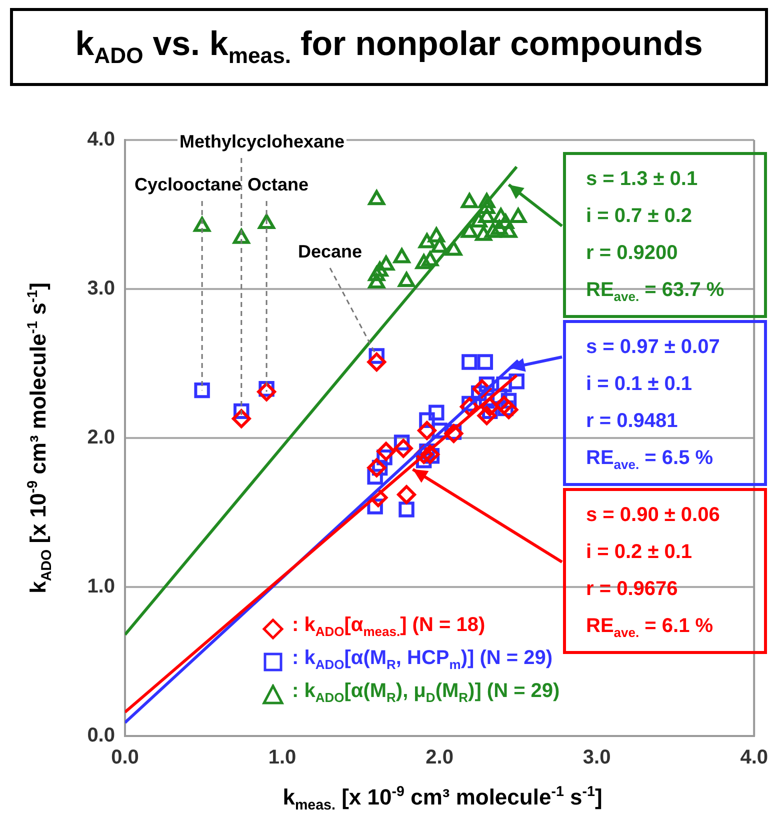  What do you see at coordinates (440, 757) in the screenshot?
I see `x-tick-label: 2.0` at bounding box center [440, 757].